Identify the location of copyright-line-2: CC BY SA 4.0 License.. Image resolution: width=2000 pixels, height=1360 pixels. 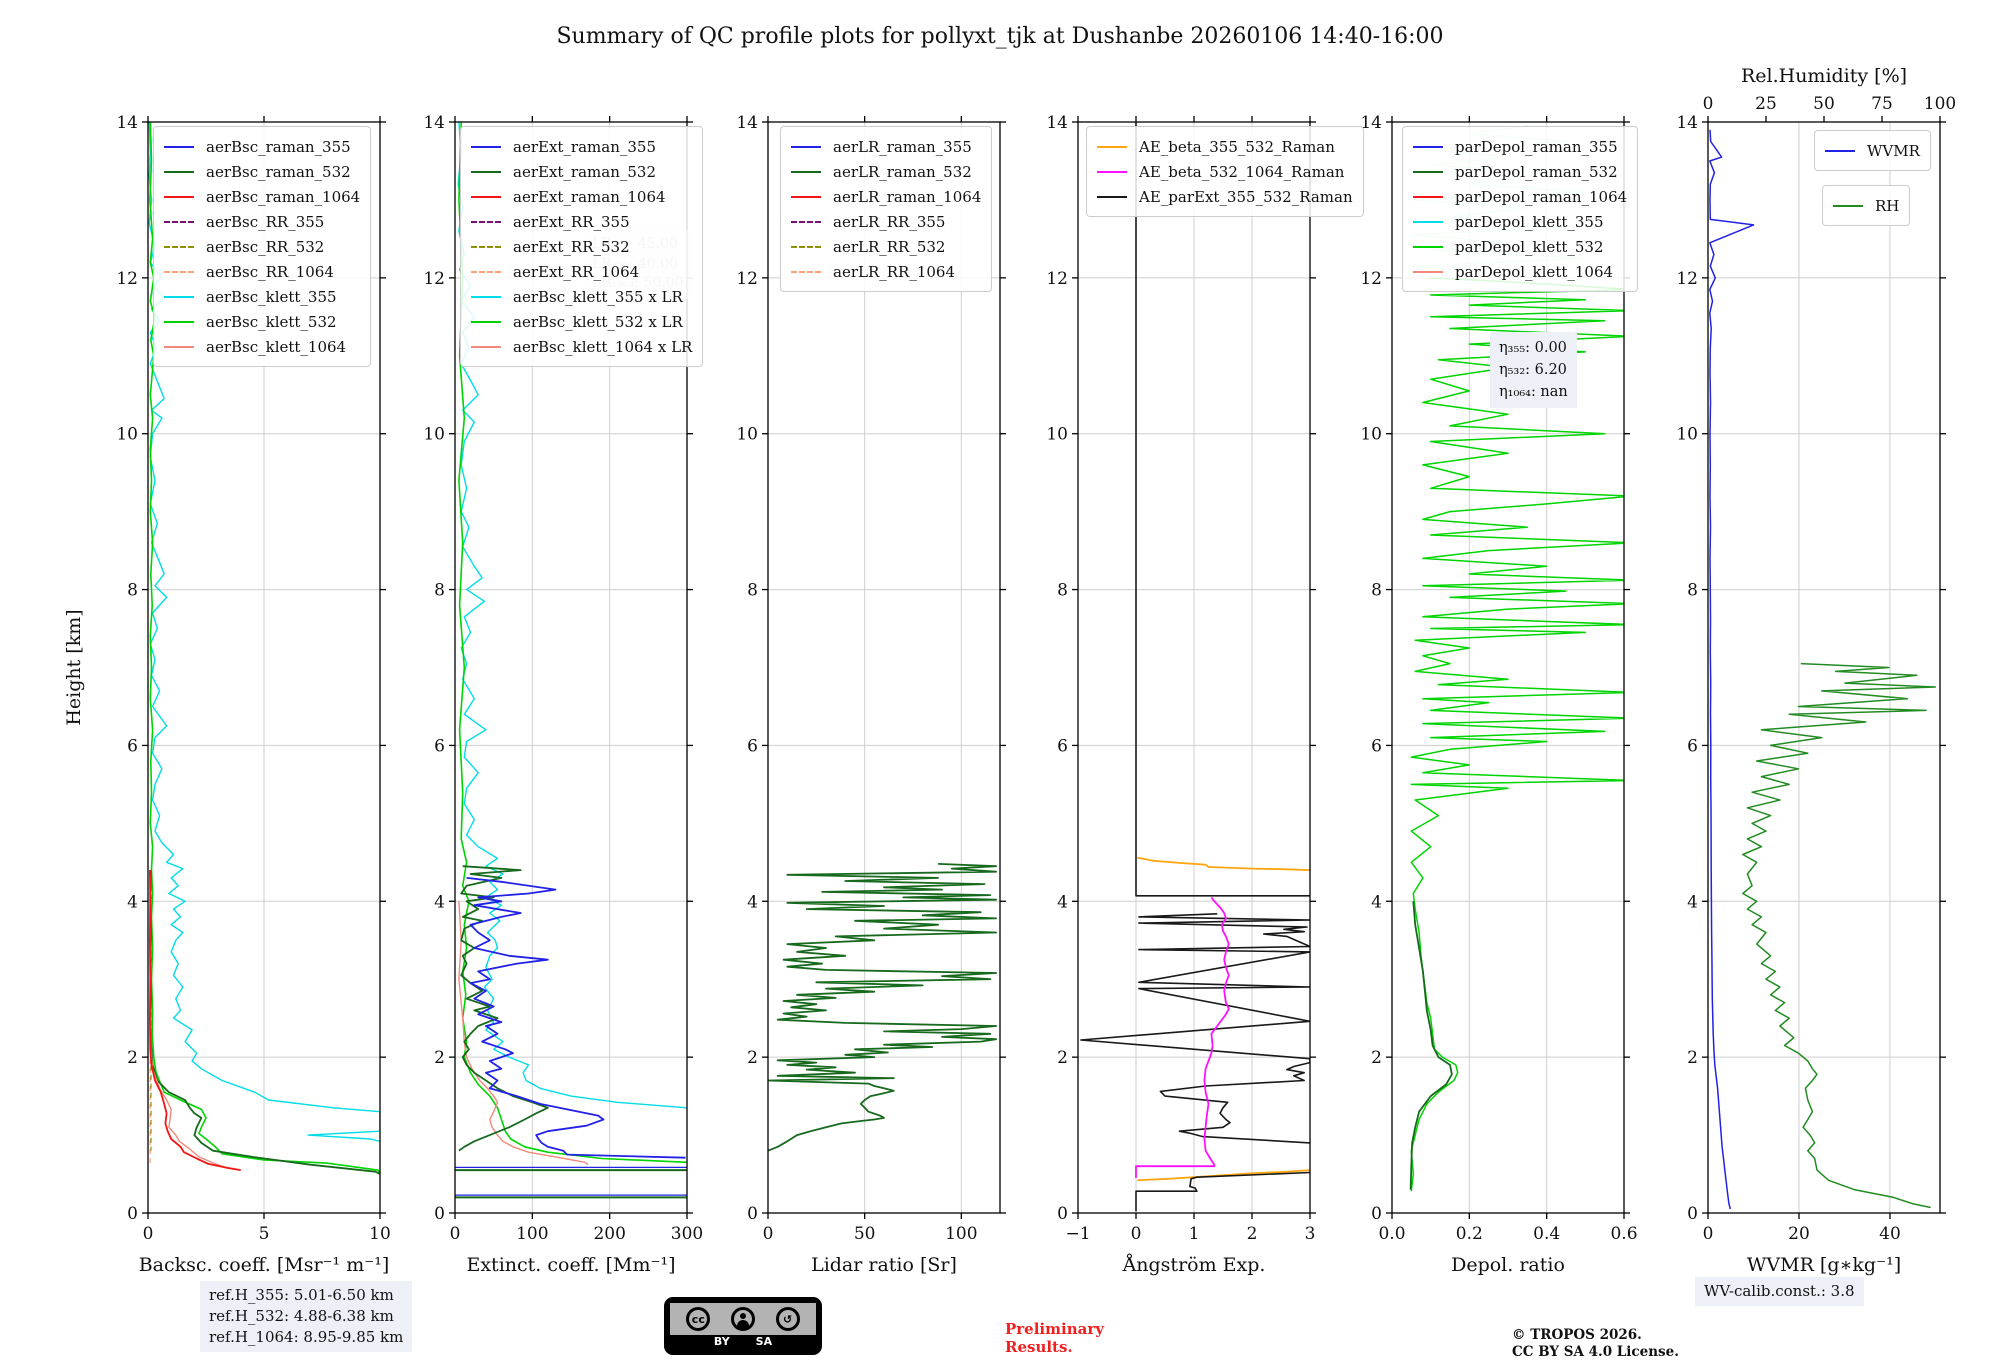
(1595, 1352).